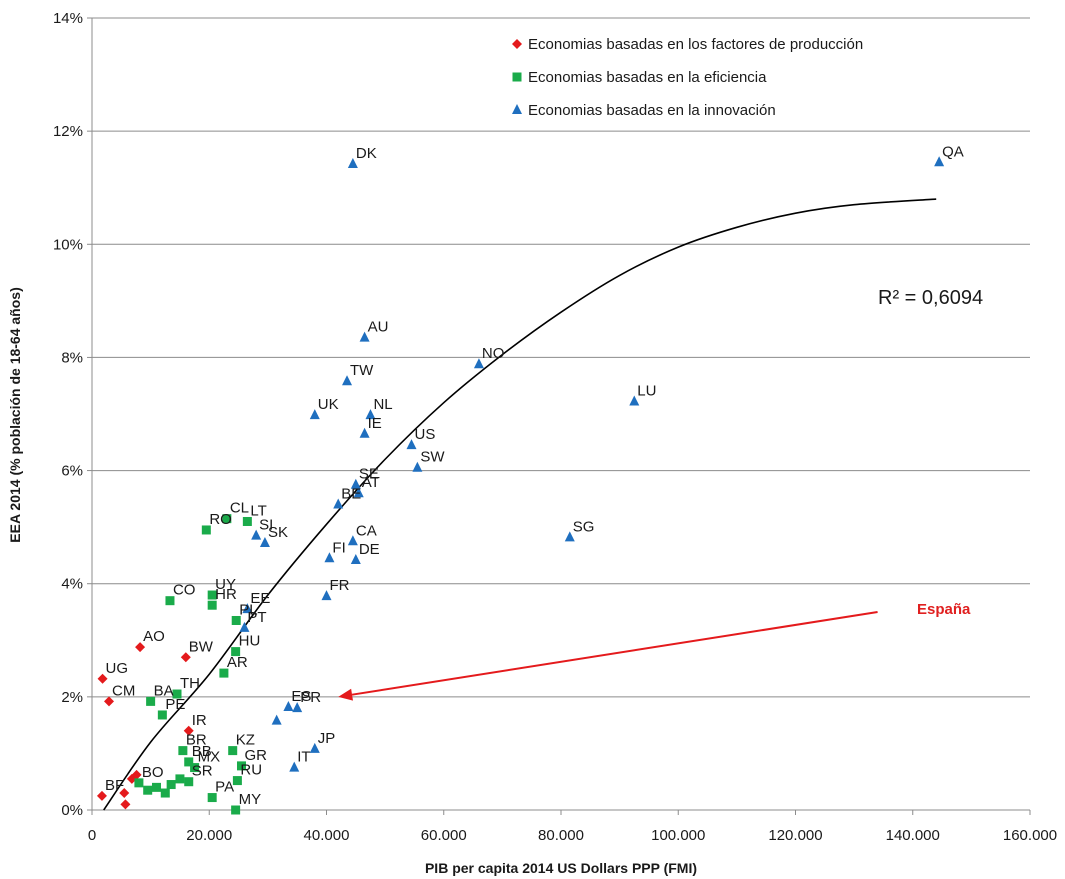  What do you see at coordinates (196, 740) in the screenshot?
I see `point-label: BR` at bounding box center [196, 740].